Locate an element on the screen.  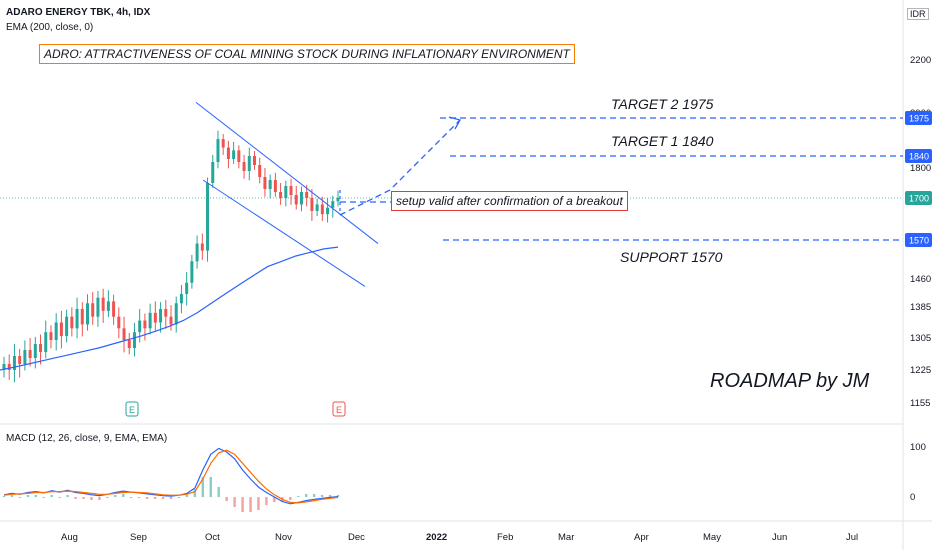
time-axis-tick: Jun is located at coordinates (779, 537).